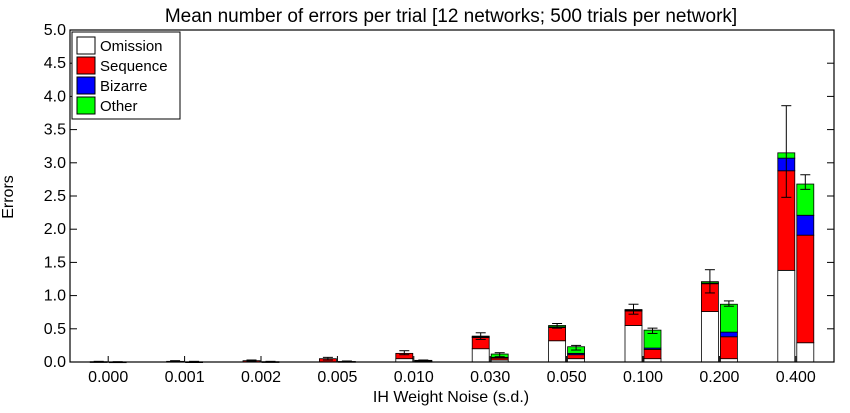 The image size is (850, 413). Describe the element at coordinates (261, 377) in the screenshot. I see `x-tick-label-2: 0.002` at that location.